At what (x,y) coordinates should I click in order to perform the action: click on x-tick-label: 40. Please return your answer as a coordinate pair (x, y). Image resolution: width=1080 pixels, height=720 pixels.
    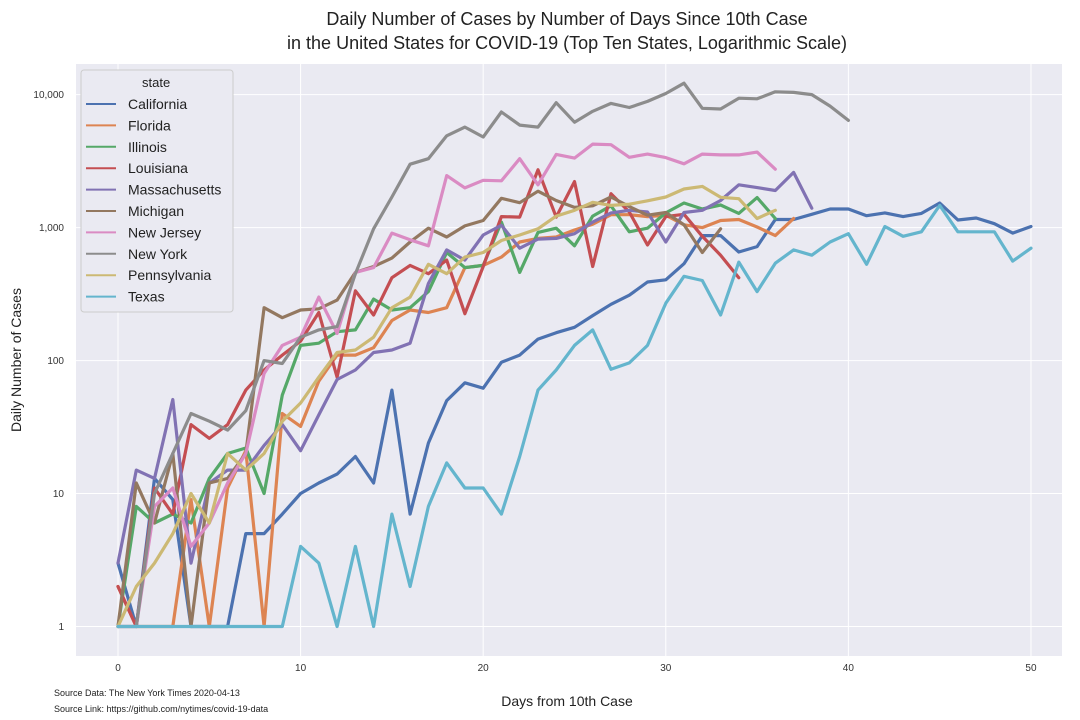
    Looking at the image, I should click on (849, 668).